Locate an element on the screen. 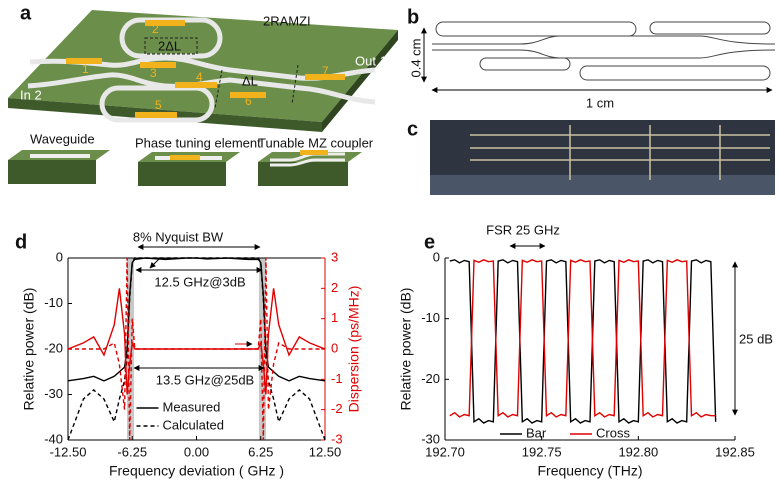 The height and width of the screenshot is (489, 779). annotation: 25 dB is located at coordinates (756, 338).